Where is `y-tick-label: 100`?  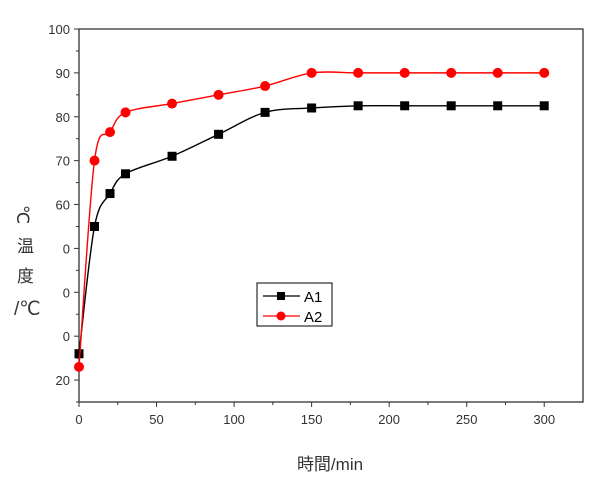 y-tick-label: 100 is located at coordinates (59, 29).